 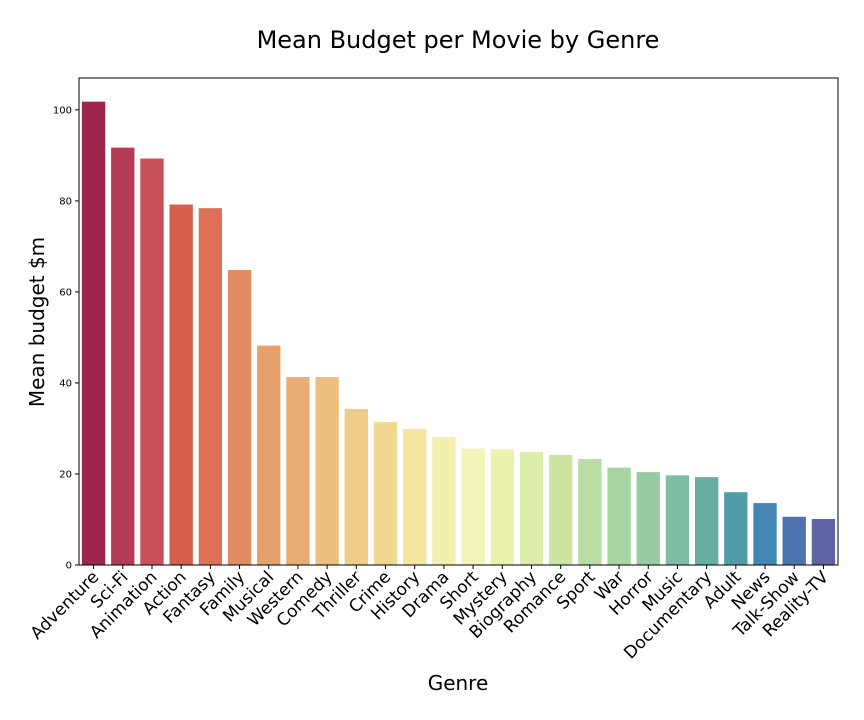 What do you see at coordinates (356, 486) in the screenshot?
I see `bar-thriller` at bounding box center [356, 486].